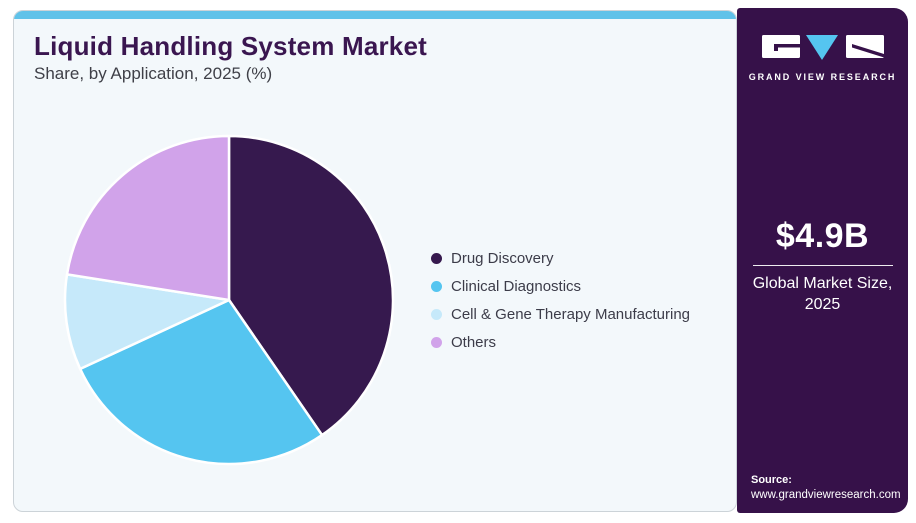  I want to click on pie-slice-drug-discovery, so click(311, 285).